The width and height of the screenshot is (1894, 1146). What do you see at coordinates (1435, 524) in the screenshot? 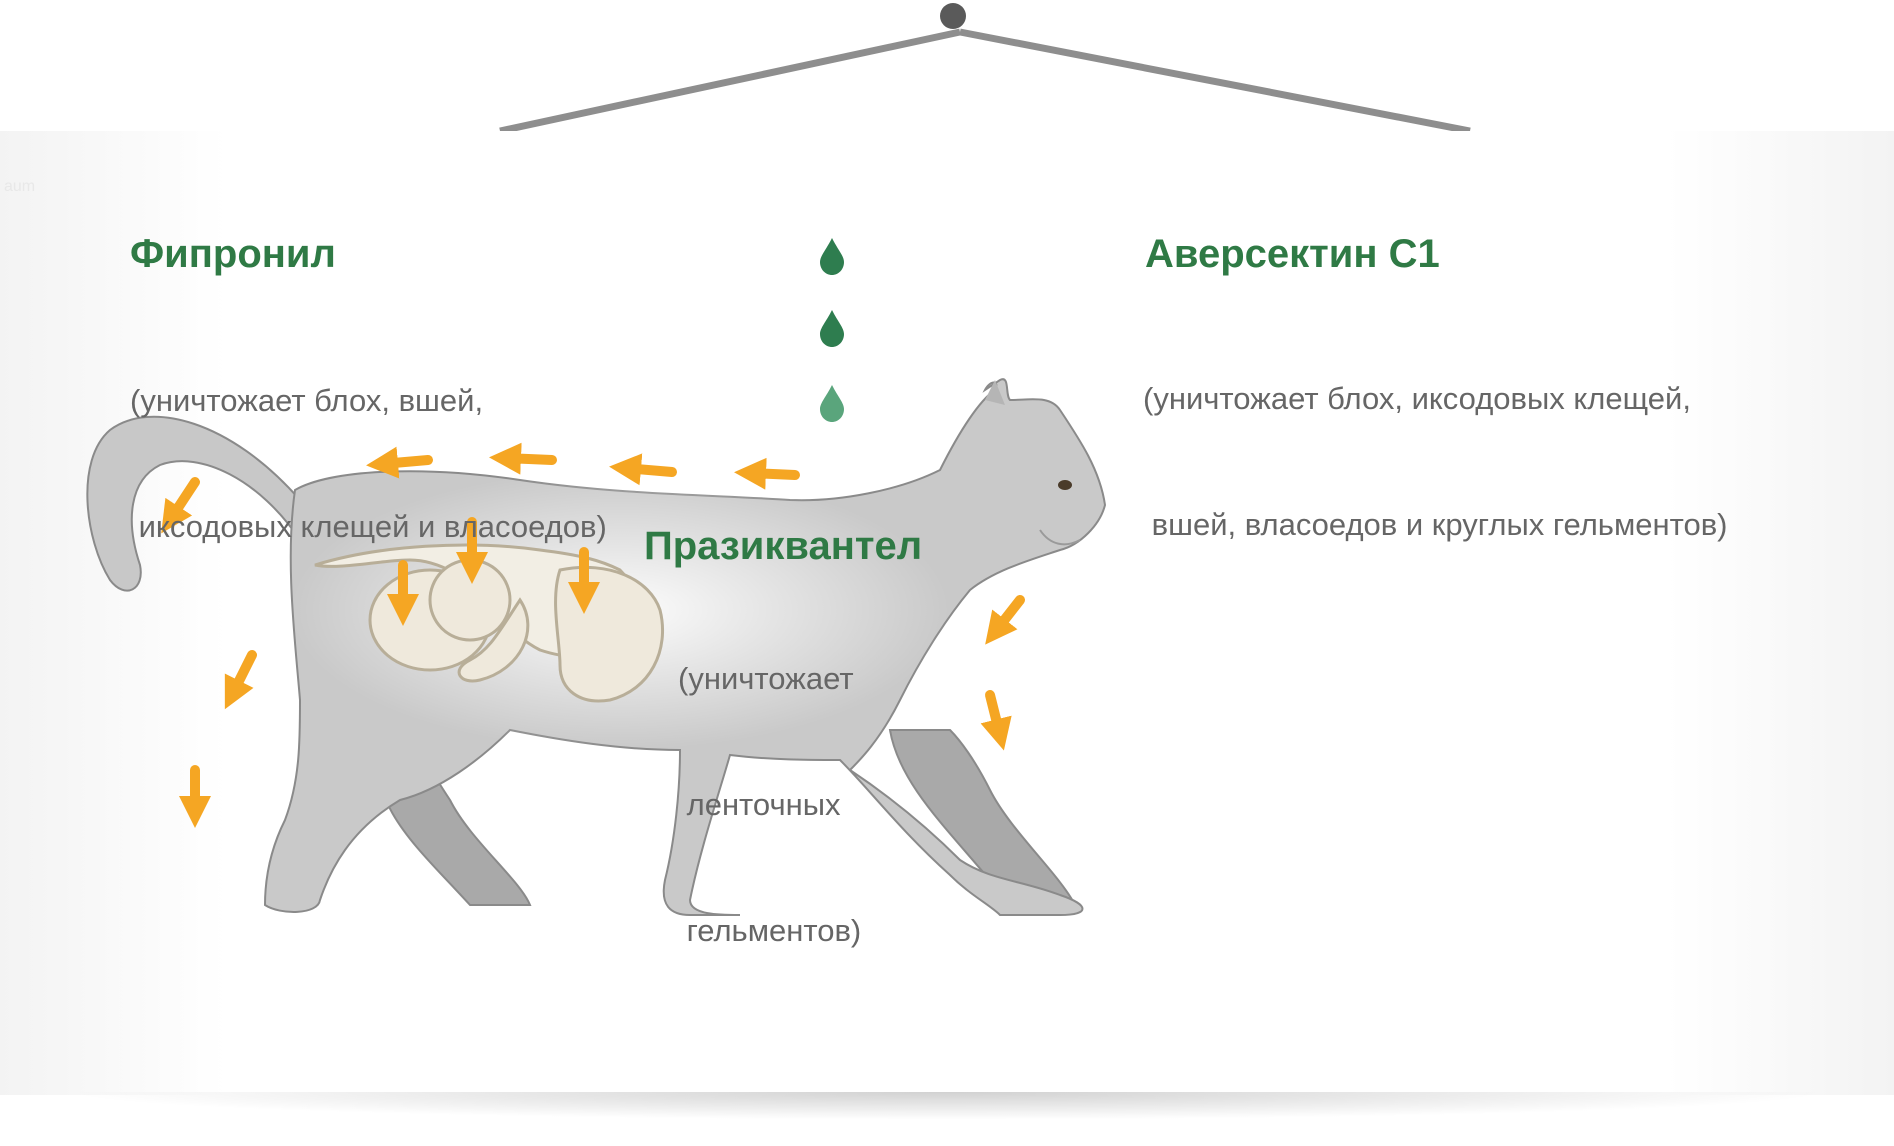
I see `aversectin-line-2: вшей, власоедов и круглых гельментов)` at bounding box center [1435, 524].